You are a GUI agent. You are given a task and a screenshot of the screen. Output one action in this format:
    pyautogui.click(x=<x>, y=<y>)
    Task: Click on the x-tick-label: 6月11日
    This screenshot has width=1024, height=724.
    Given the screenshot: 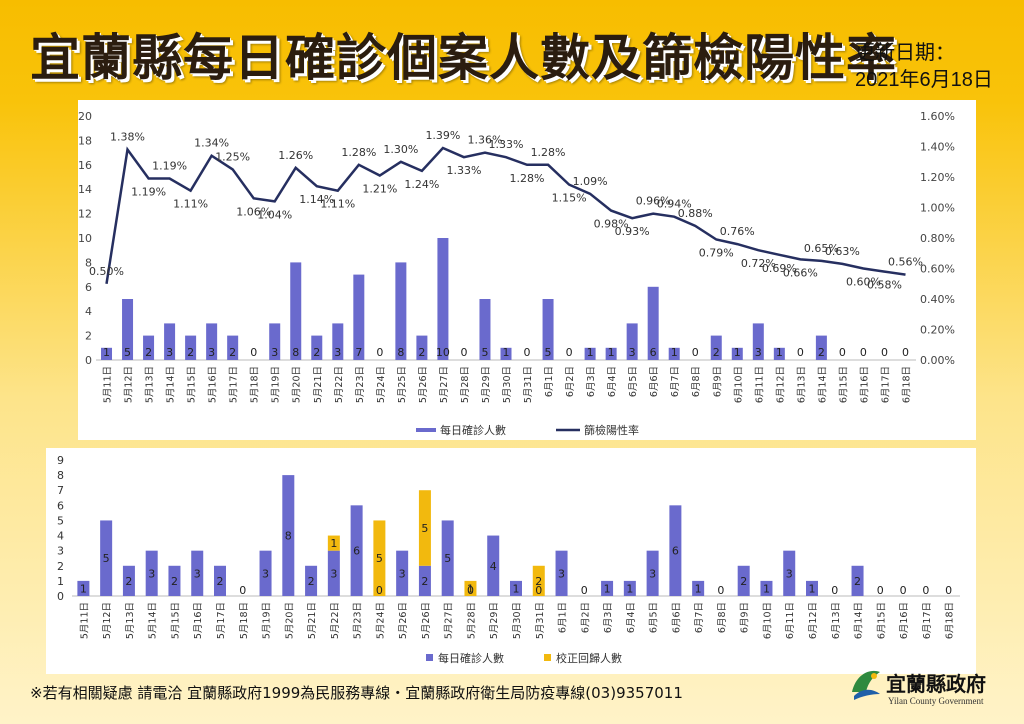 What is the action you would take?
    pyautogui.click(x=759, y=384)
    